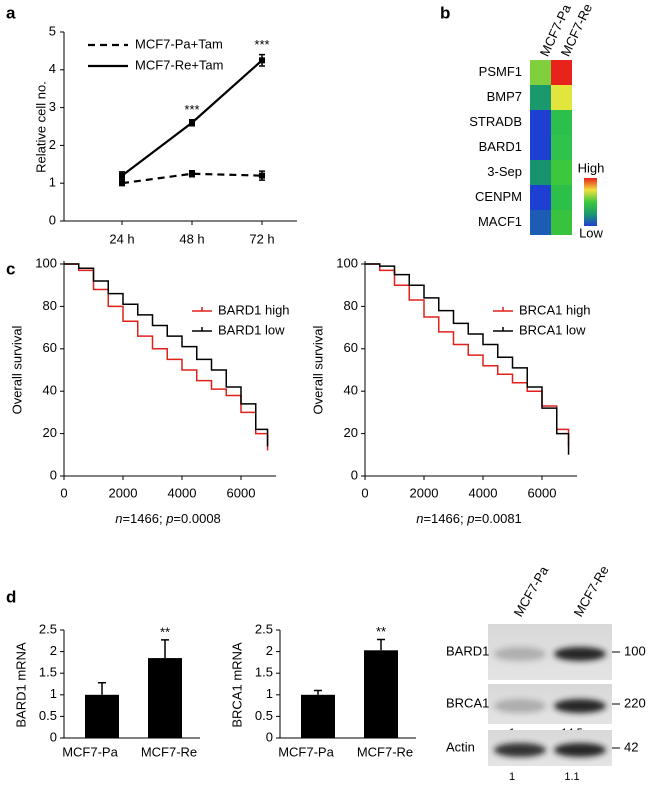 The image size is (651, 786). What do you see at coordinates (16, 369) in the screenshot?
I see `y-axis-label: Overall survival` at bounding box center [16, 369].